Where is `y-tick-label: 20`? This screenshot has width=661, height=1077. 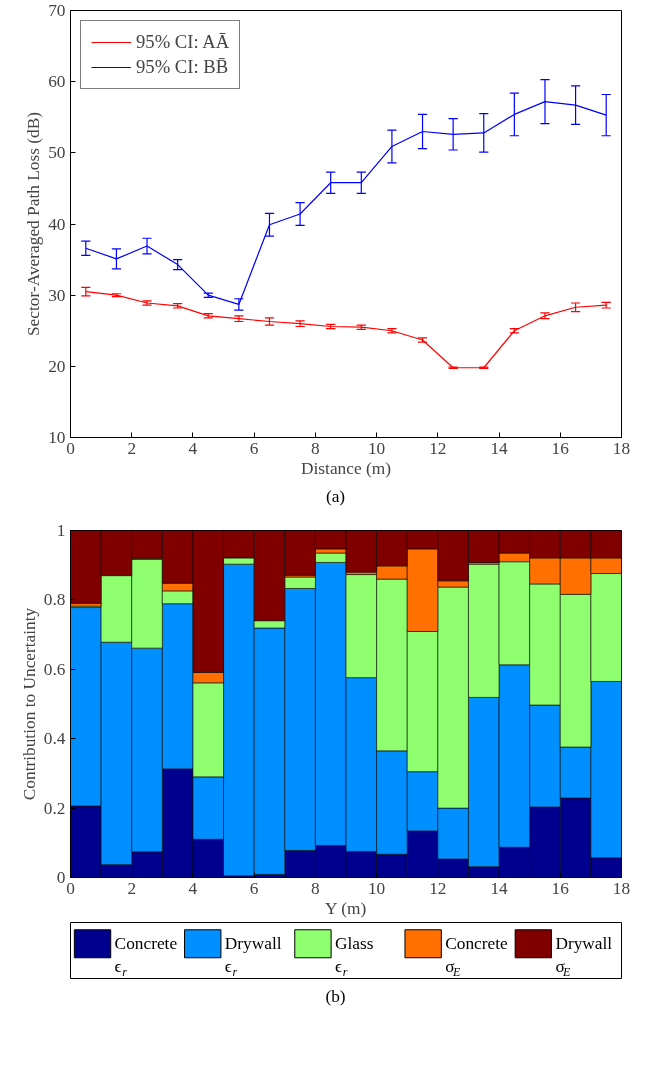 y-tick-label: 20 is located at coordinates (57, 366).